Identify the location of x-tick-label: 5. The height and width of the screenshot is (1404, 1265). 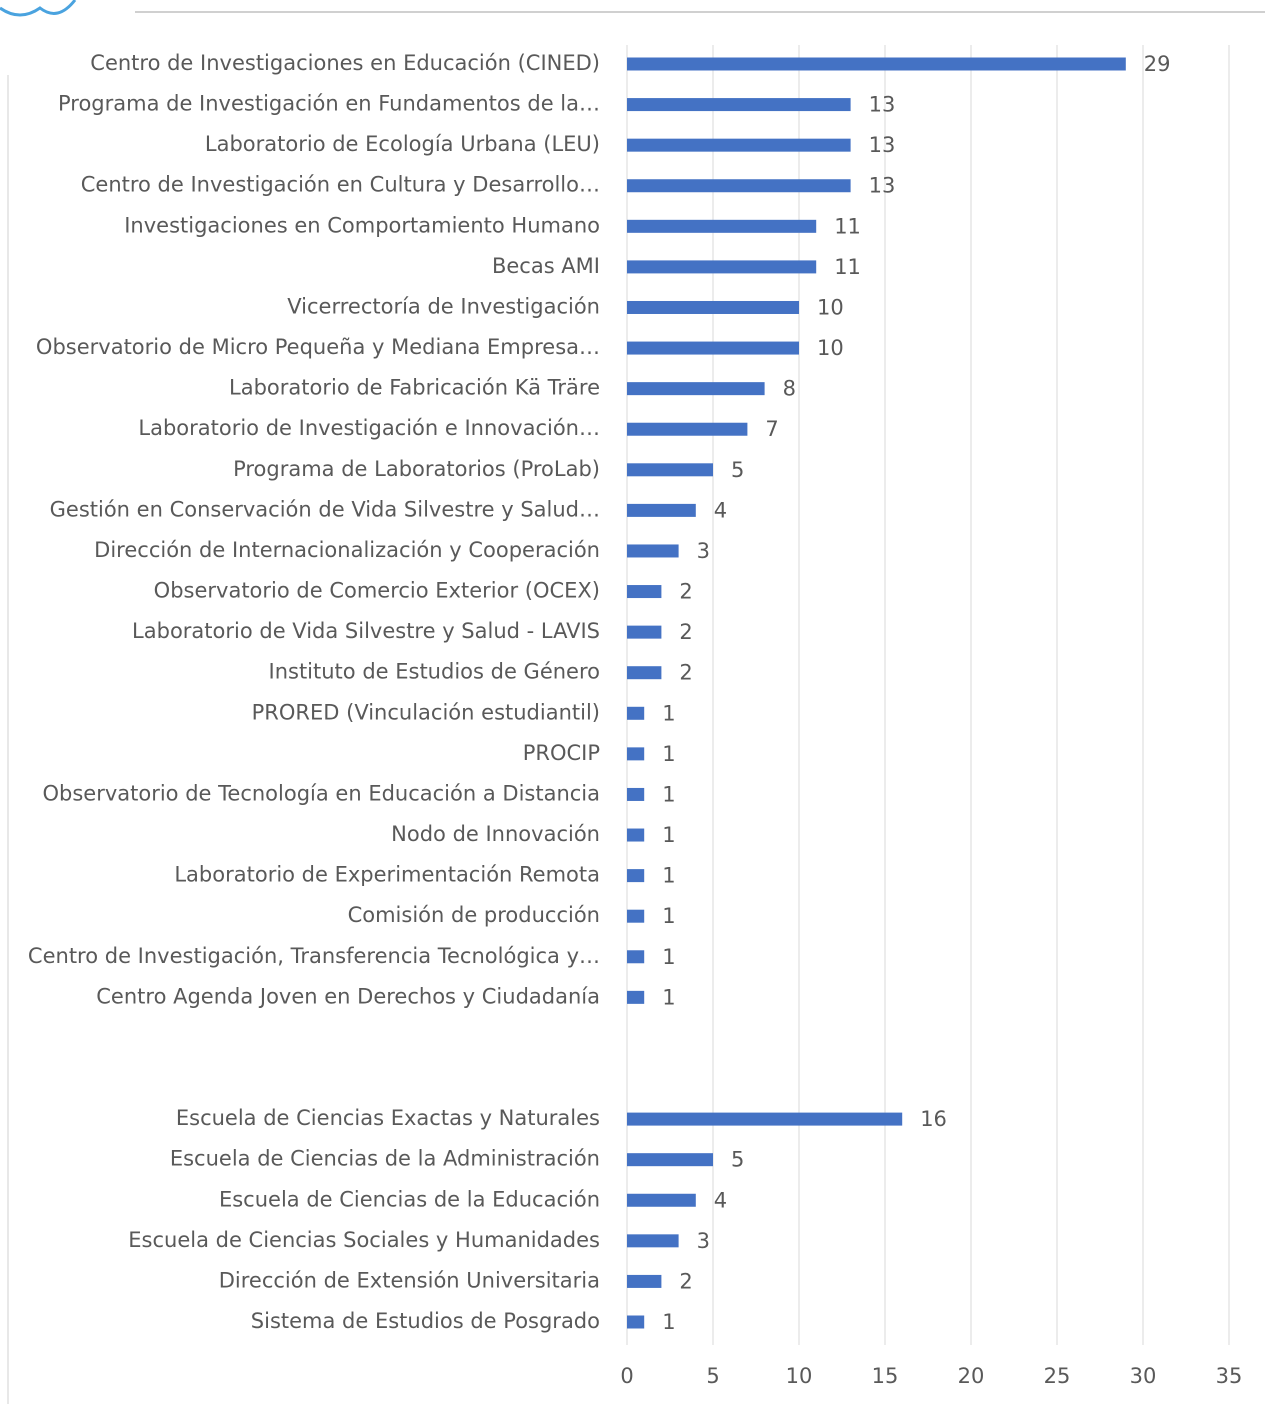
(712, 1376).